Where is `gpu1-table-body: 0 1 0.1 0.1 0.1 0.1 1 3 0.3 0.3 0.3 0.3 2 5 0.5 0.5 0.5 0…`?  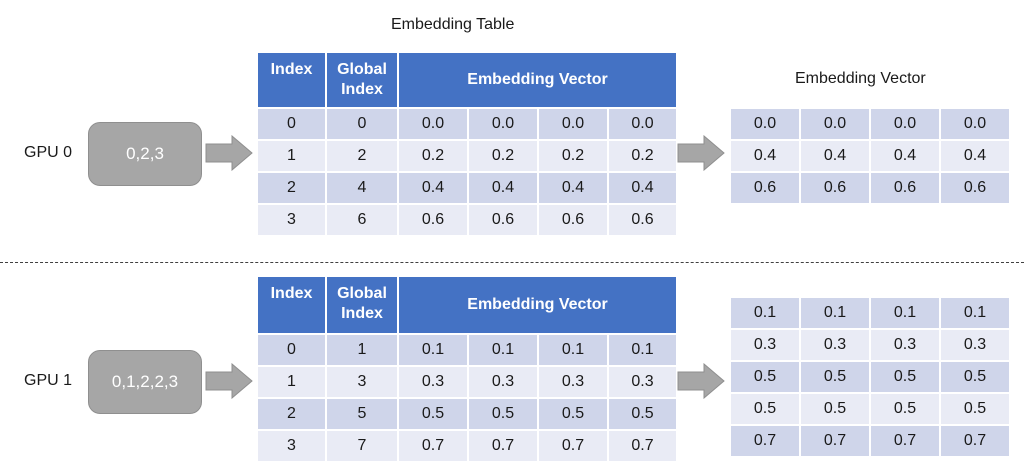
gpu1-table-body: 0 1 0.1 0.1 0.1 0.1 1 3 0.3 0.3 0.3 0.3 2 5 0.5 0.5 0.5 0… is located at coordinates (467, 398).